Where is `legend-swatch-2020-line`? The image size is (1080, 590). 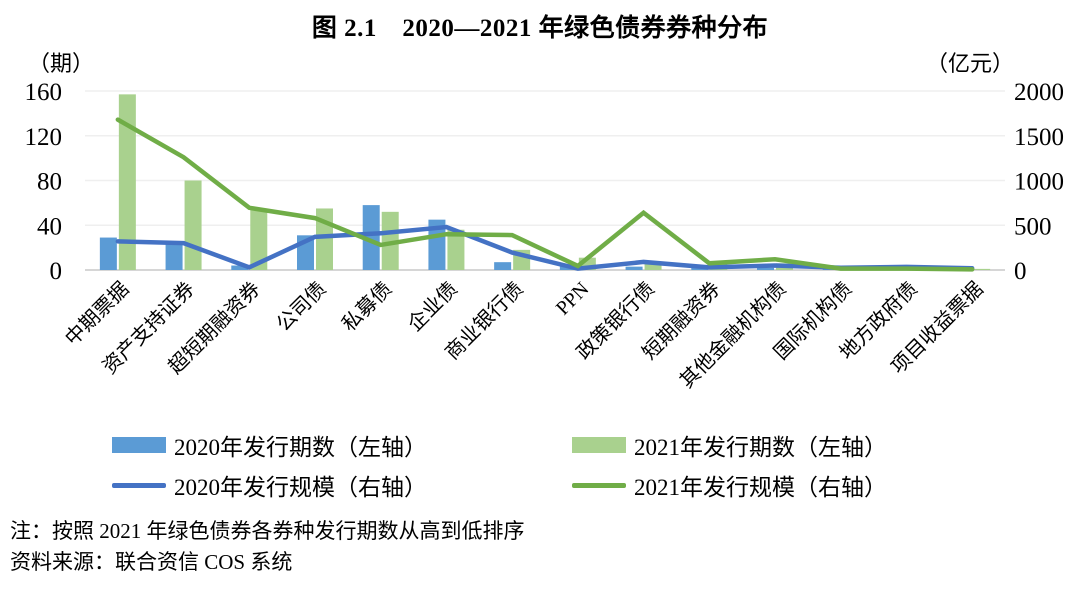 legend-swatch-2020-line is located at coordinates (139, 485).